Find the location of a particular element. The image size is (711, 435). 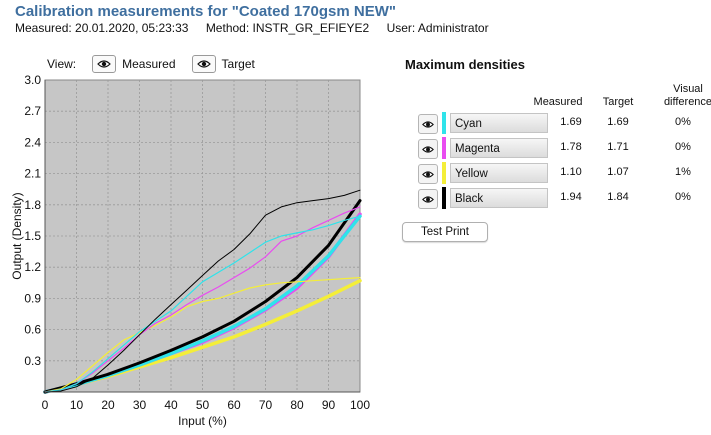

y-tick-label: 0.3 is located at coordinates (32, 361).